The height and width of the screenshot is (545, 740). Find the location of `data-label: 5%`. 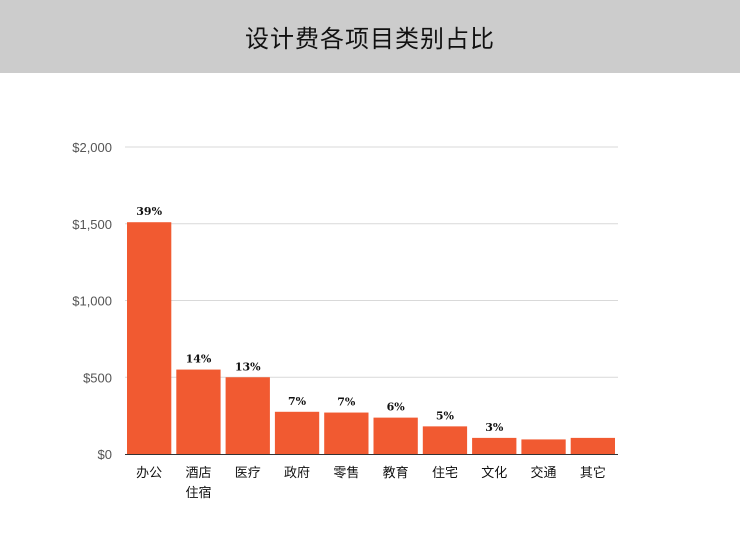

data-label: 5% is located at coordinates (445, 415).